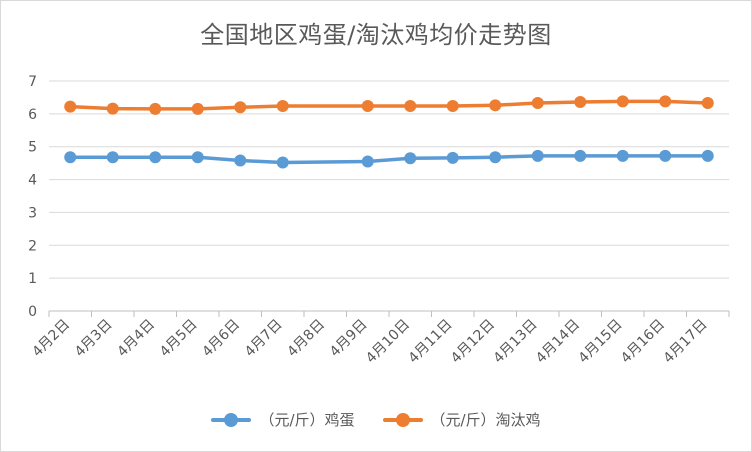  Describe the element at coordinates (32, 115) in the screenshot. I see `y-tick-label-6: 6` at that location.